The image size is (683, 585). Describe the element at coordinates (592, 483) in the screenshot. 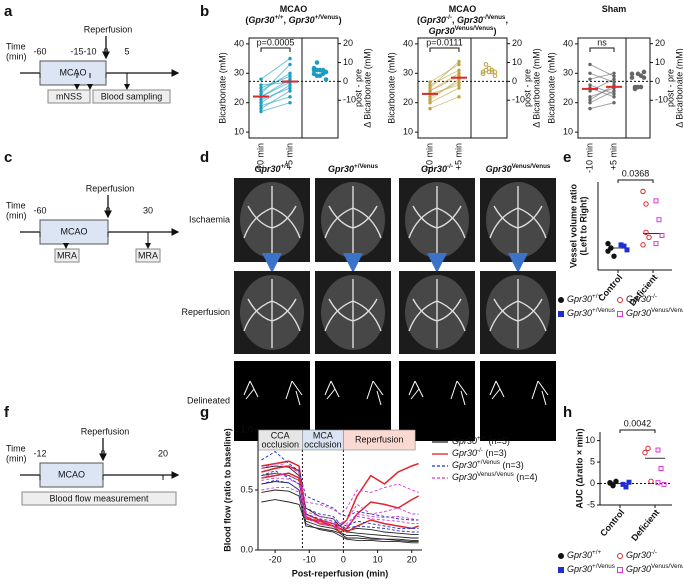

I see `y-tick-label: 0` at that location.